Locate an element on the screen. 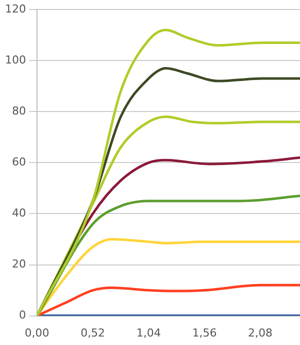 The height and width of the screenshot is (345, 300). x-tick-label: 0,52 is located at coordinates (93, 333).